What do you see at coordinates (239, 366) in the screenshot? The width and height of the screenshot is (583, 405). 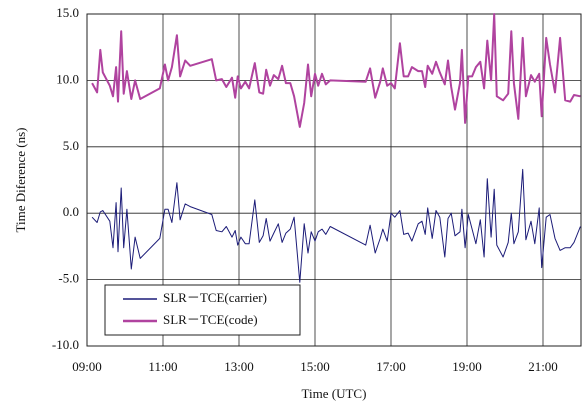 I see `x-tick-label: 13:00` at bounding box center [239, 366].